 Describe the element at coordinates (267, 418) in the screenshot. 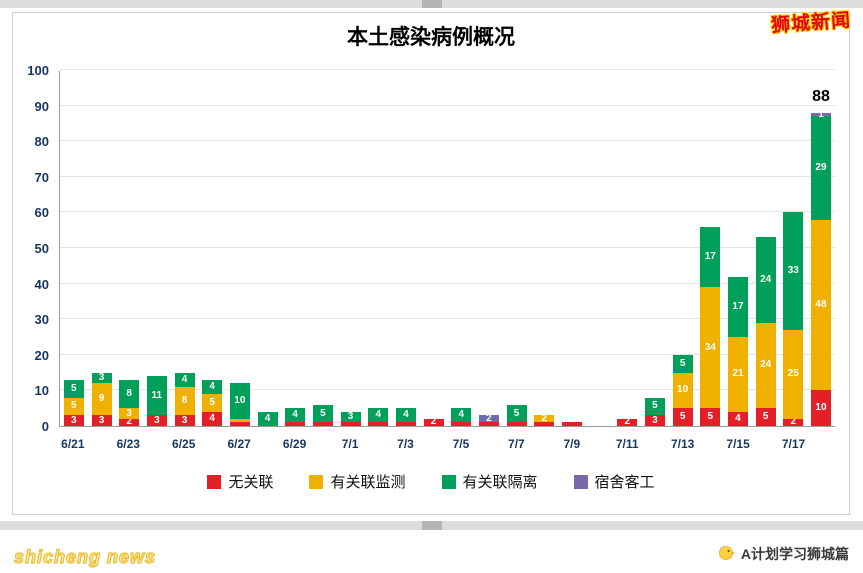

I see `stacked-bar-6/28: 4` at that location.